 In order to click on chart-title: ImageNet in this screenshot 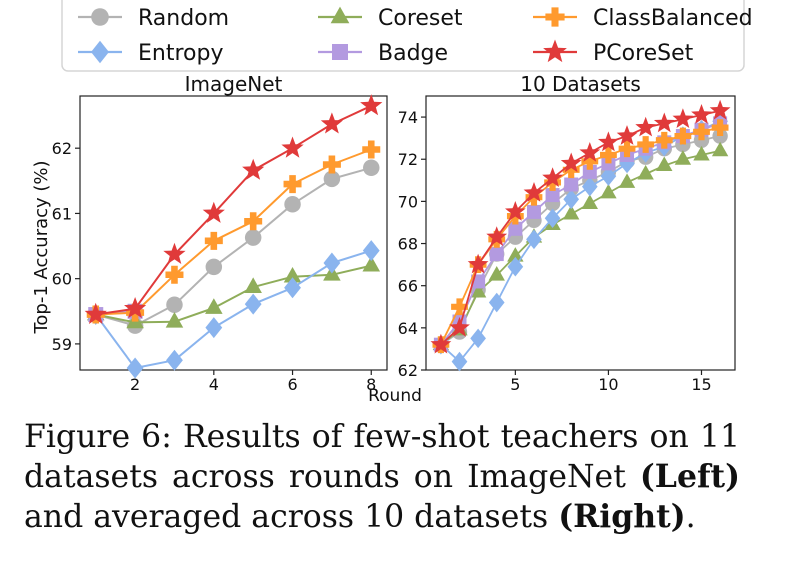, I will do `click(234, 84)`.